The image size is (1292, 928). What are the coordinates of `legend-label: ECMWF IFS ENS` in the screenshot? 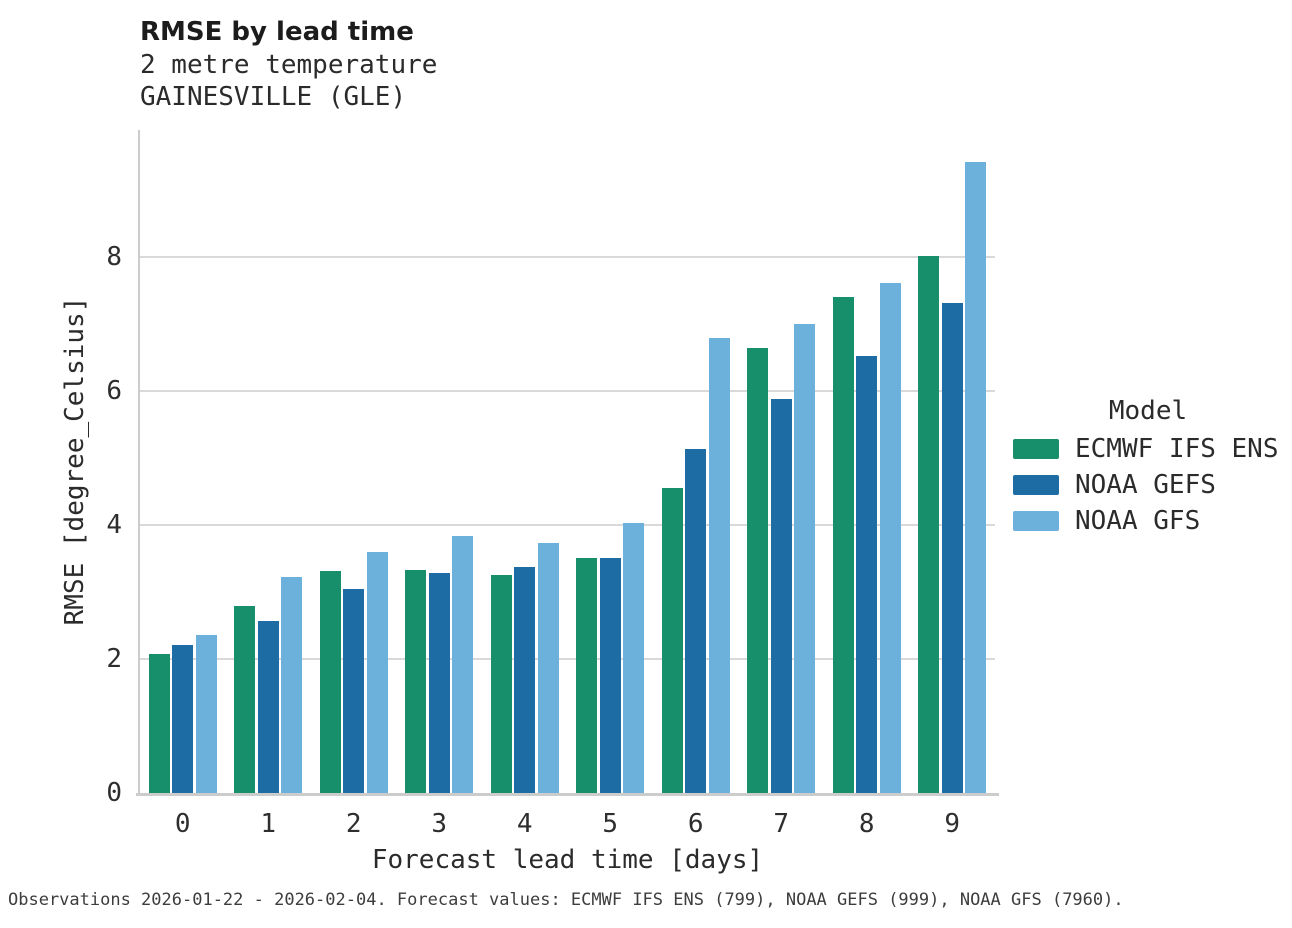 It's located at (1177, 449).